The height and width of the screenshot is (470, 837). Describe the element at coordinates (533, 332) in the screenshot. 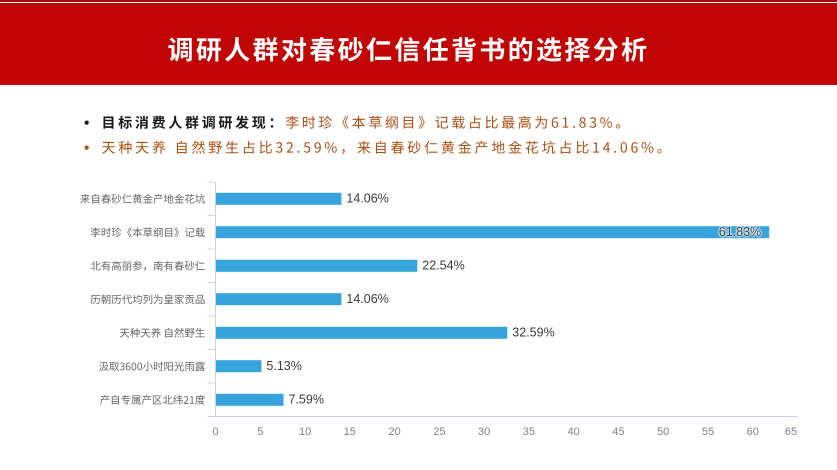

I see `svg-text: 32.59%` at that location.